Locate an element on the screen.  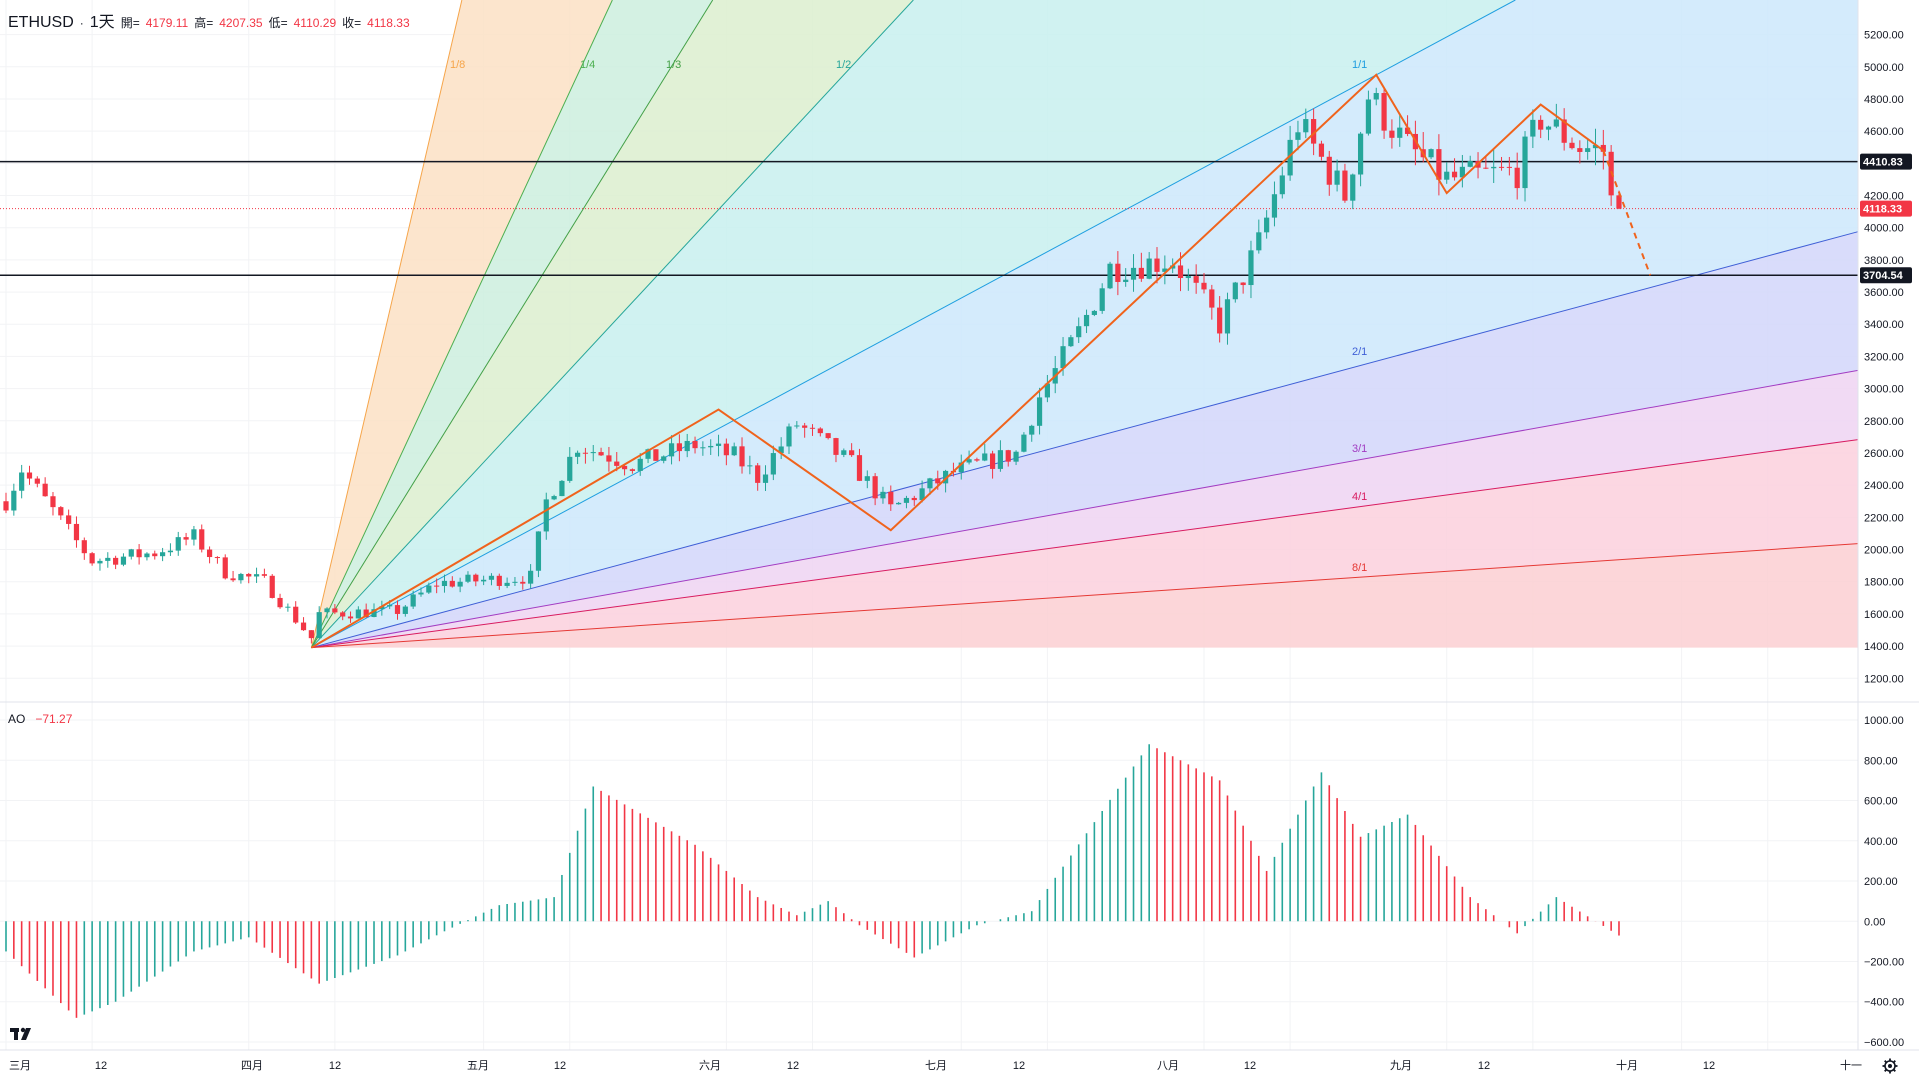
indicator-name: AO is located at coordinates (17, 719).